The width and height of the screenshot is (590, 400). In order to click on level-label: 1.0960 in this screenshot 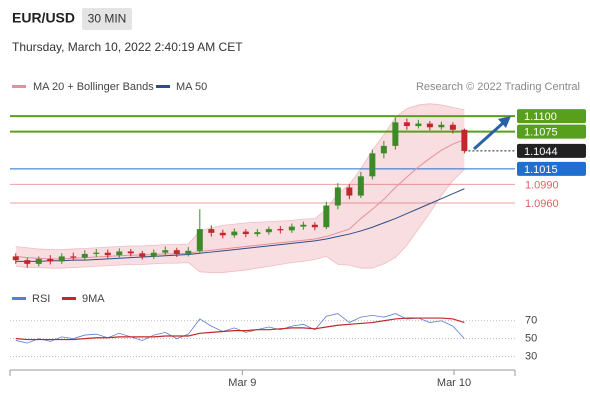, I will do `click(542, 204)`.